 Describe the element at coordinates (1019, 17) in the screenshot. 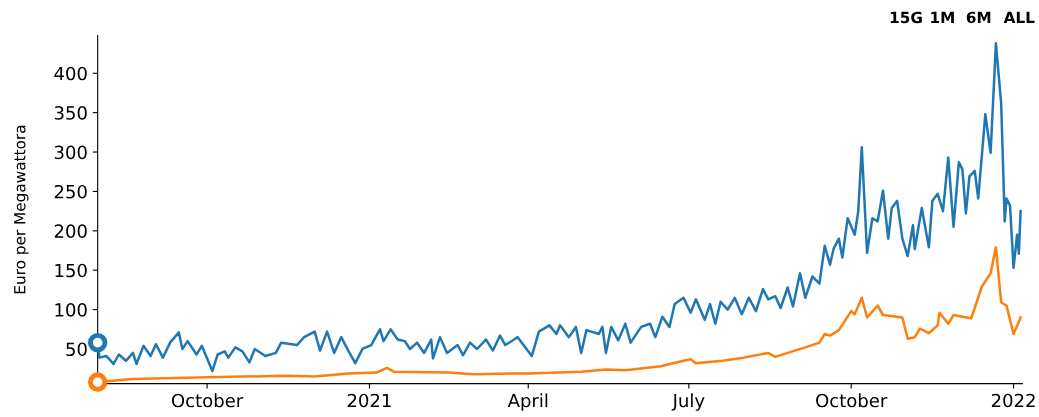

I see `text: ALL` at that location.